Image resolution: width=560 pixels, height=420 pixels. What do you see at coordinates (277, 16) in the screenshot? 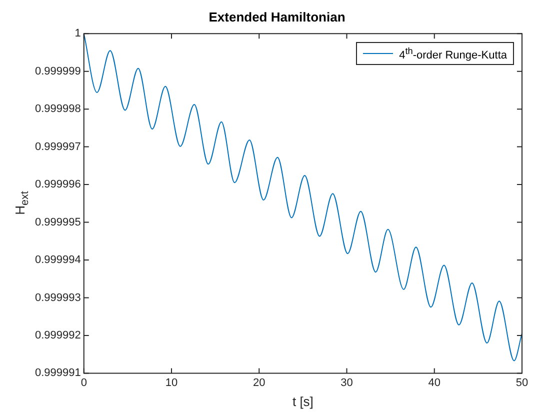
I see `chart-title: Extended Hamiltonian` at bounding box center [277, 16].